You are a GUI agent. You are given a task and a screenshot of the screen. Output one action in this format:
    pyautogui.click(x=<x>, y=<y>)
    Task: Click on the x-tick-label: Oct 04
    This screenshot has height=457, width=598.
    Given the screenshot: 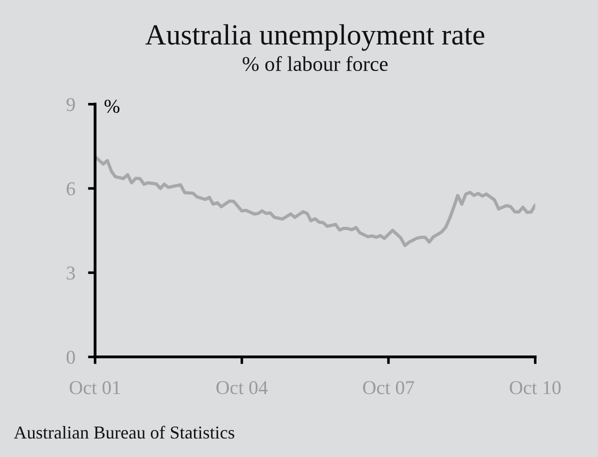 What is the action you would take?
    pyautogui.click(x=242, y=387)
    